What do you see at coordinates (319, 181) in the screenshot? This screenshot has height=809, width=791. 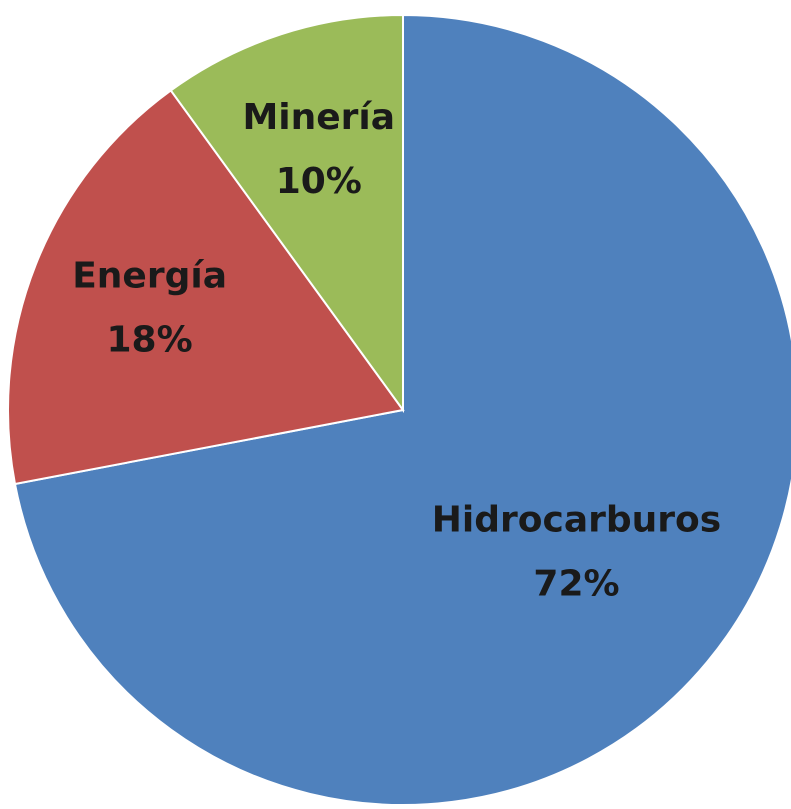 I see `slice-value-label: 10%` at bounding box center [319, 181].